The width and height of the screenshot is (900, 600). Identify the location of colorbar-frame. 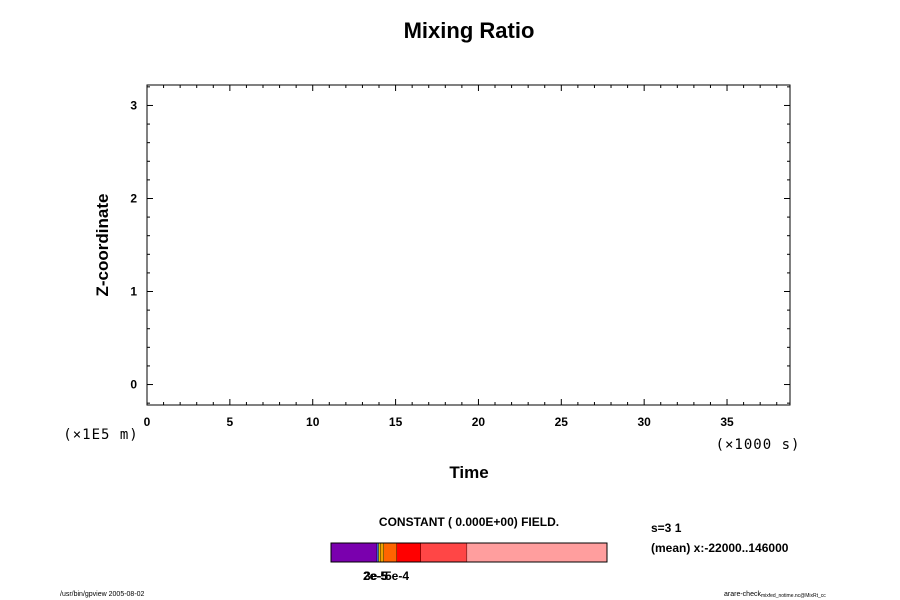
(469, 552).